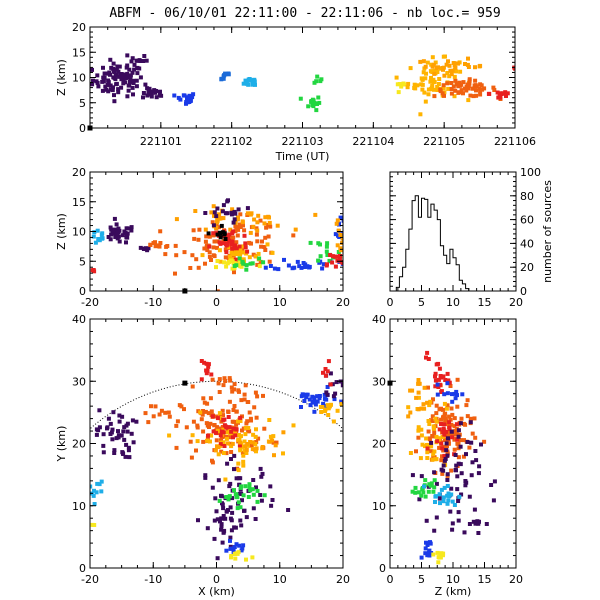 The height and width of the screenshot is (600, 600). I want to click on y-tick-label: 30, so click(379, 381).